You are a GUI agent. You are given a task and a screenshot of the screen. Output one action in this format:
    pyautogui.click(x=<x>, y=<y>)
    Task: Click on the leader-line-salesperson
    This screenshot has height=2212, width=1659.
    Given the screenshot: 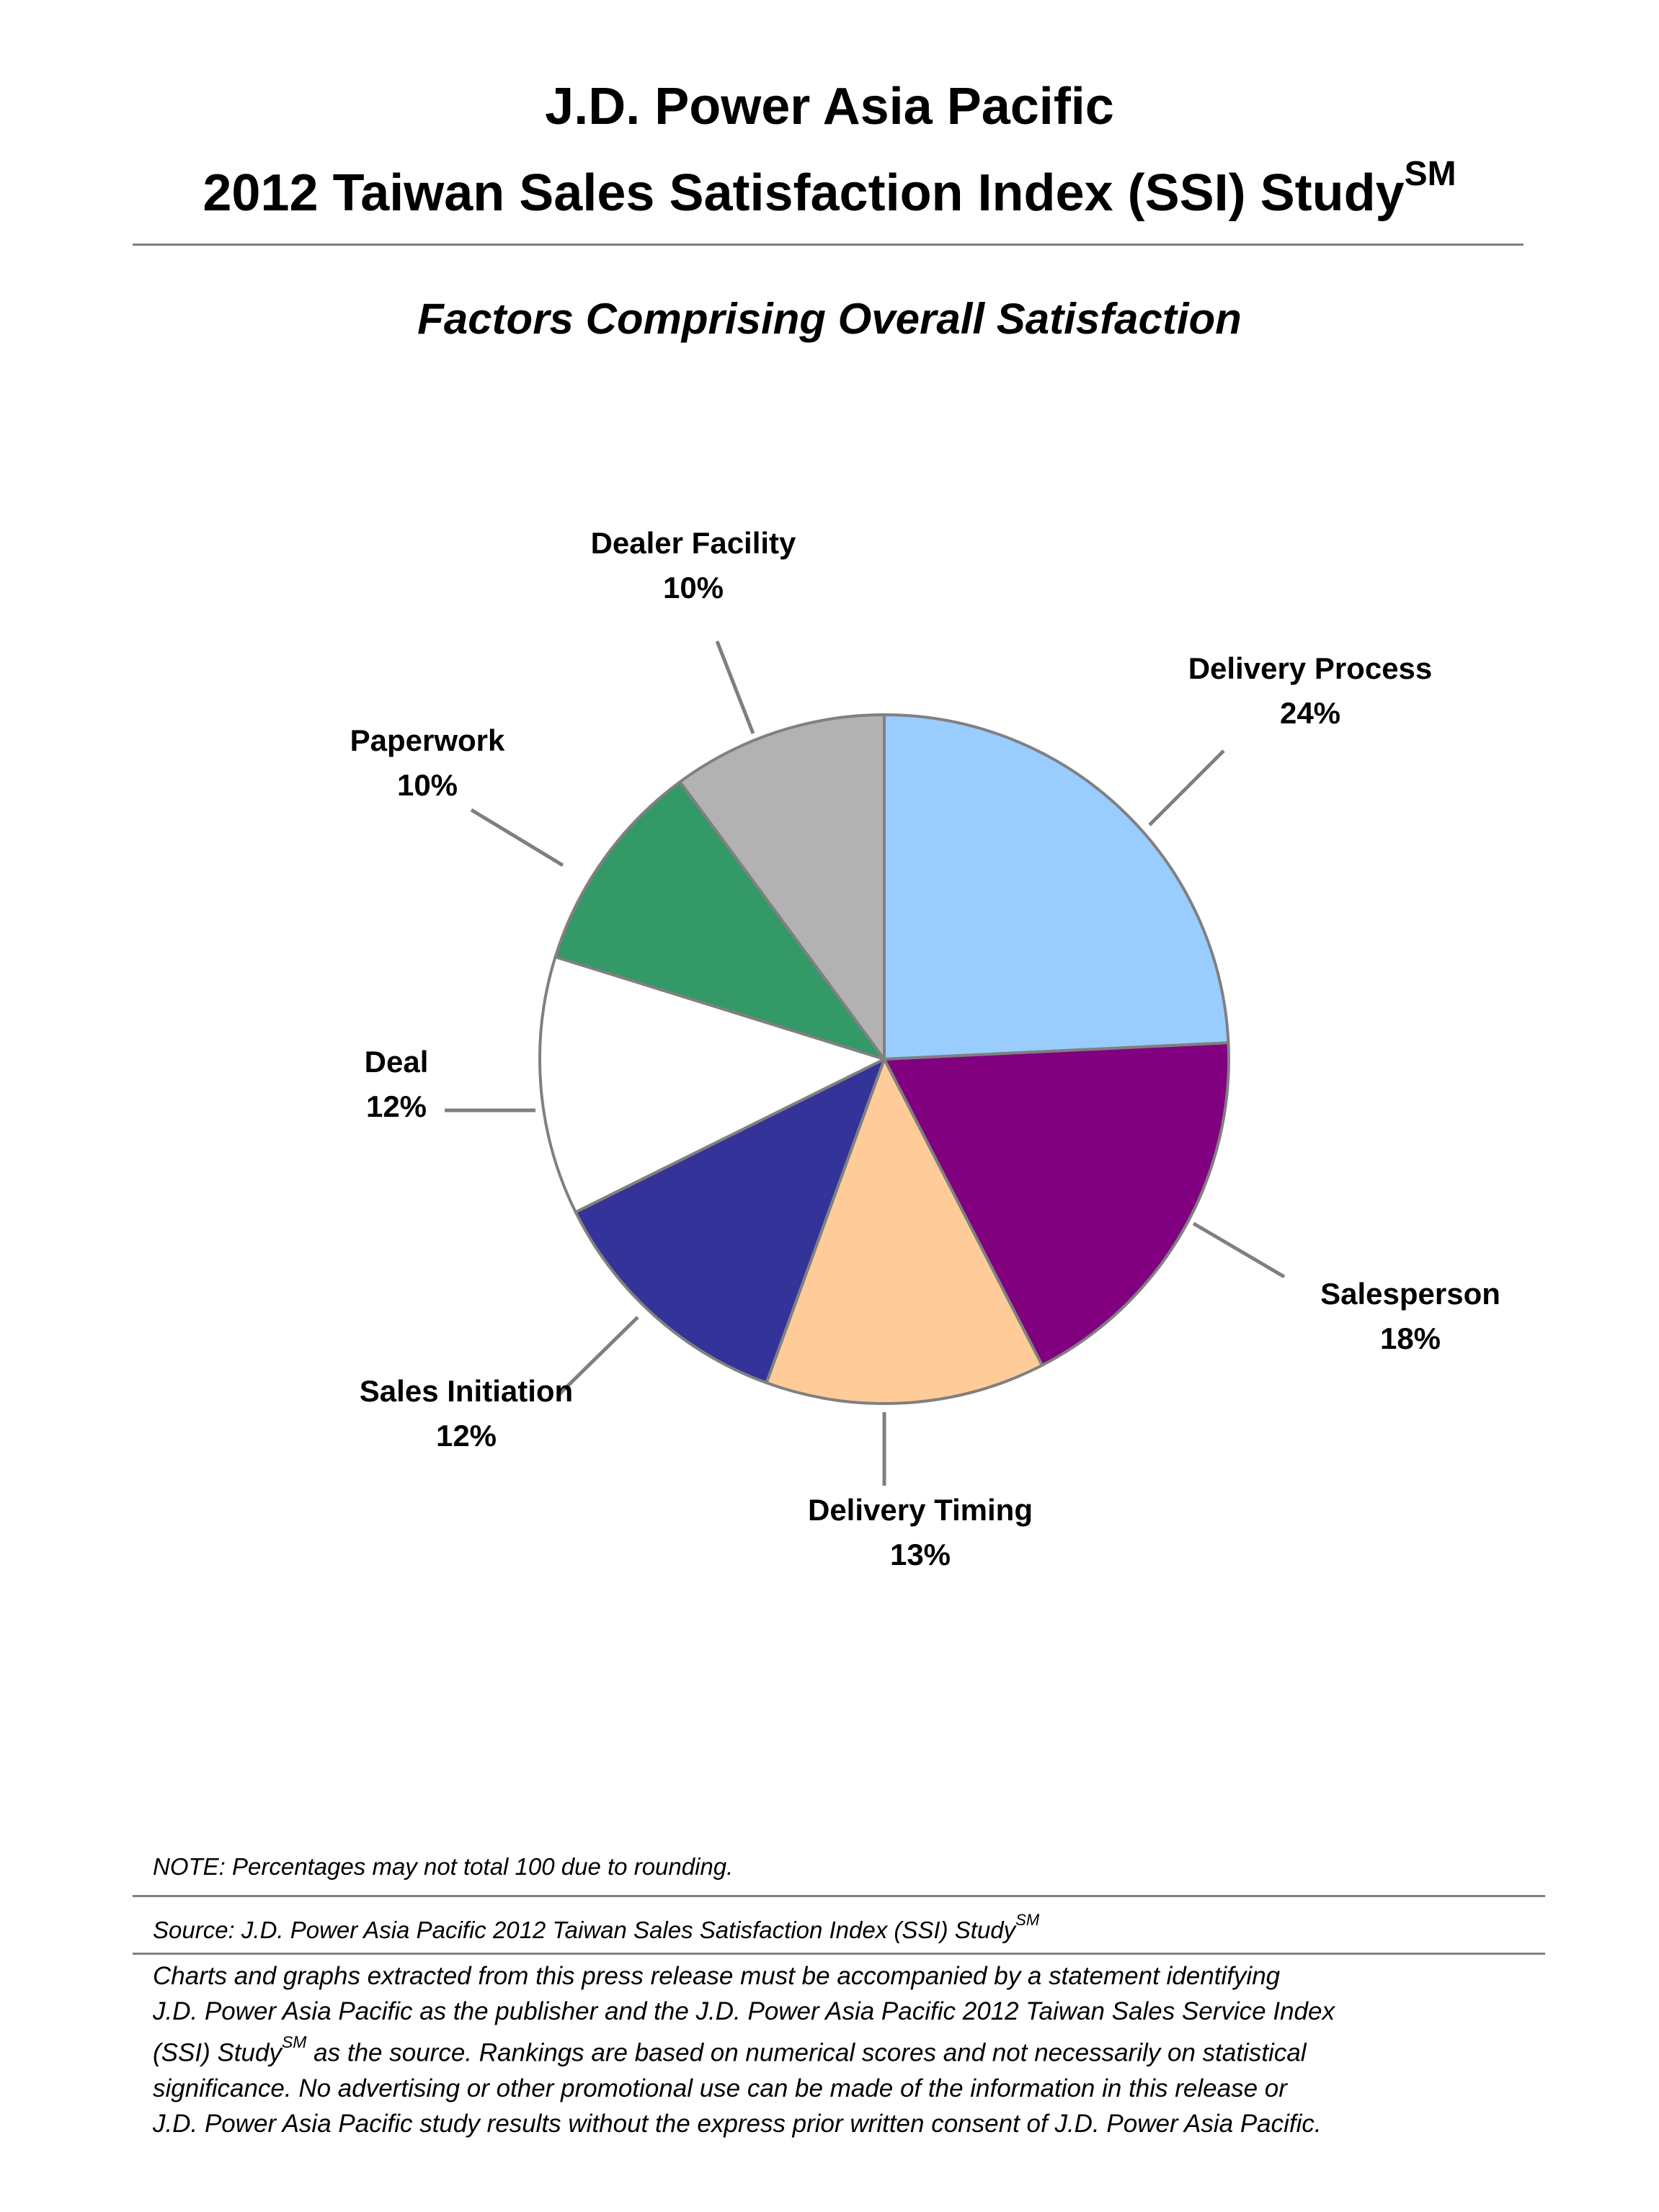 What is the action you would take?
    pyautogui.click(x=1239, y=1250)
    